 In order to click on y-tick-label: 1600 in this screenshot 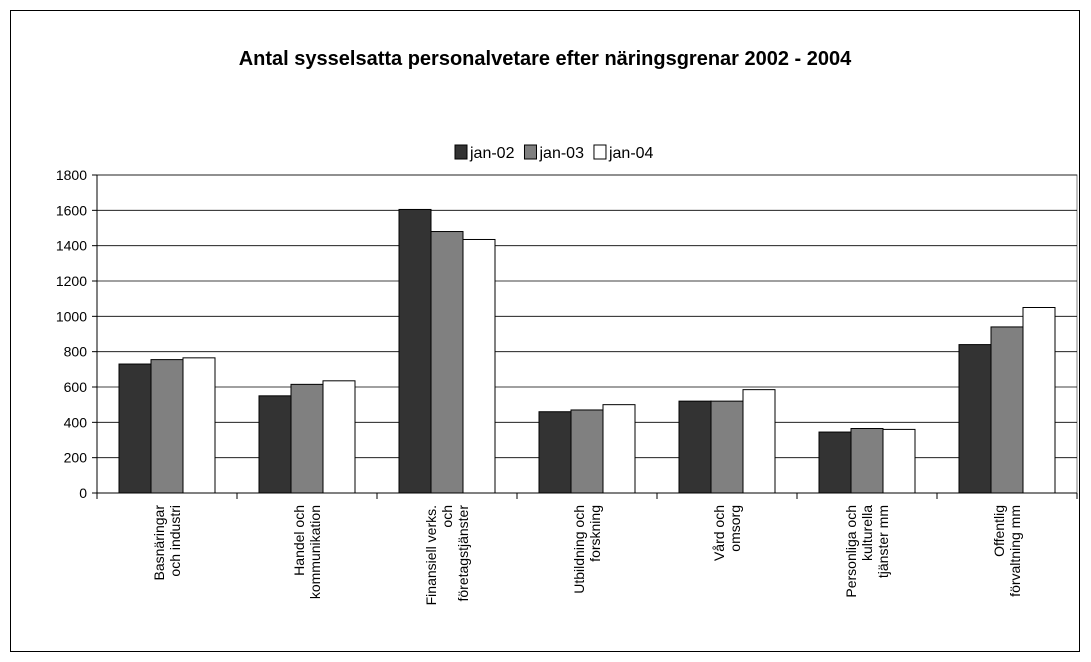, I will do `click(71, 210)`.